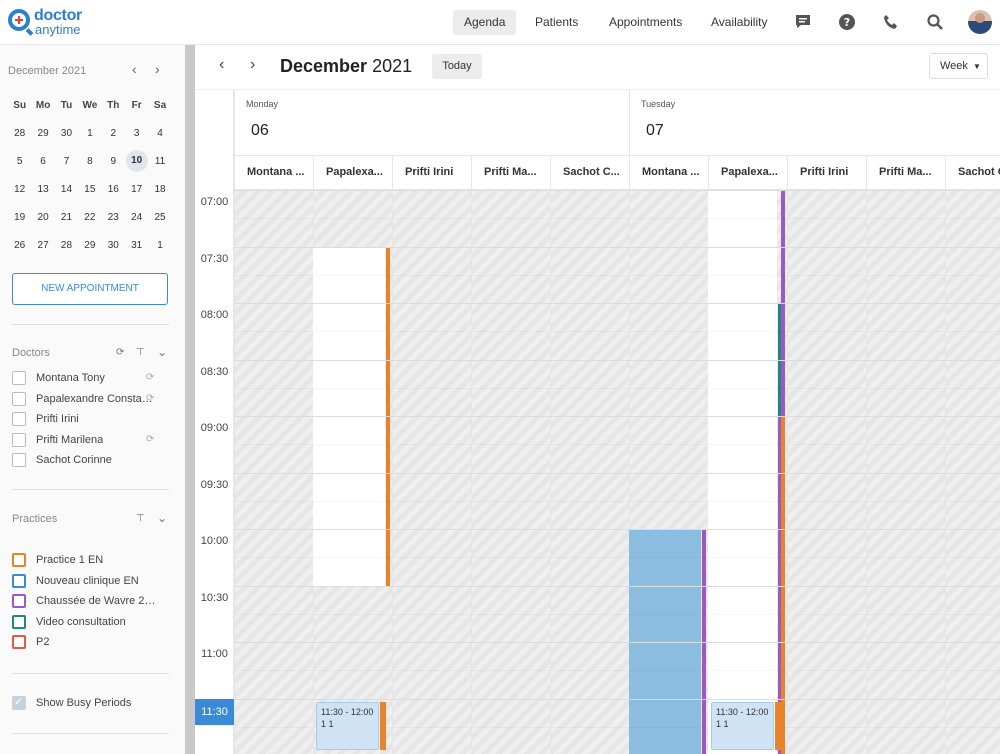 This screenshot has height=754, width=1000. What do you see at coordinates (935, 22) in the screenshot?
I see `search-icon` at bounding box center [935, 22].